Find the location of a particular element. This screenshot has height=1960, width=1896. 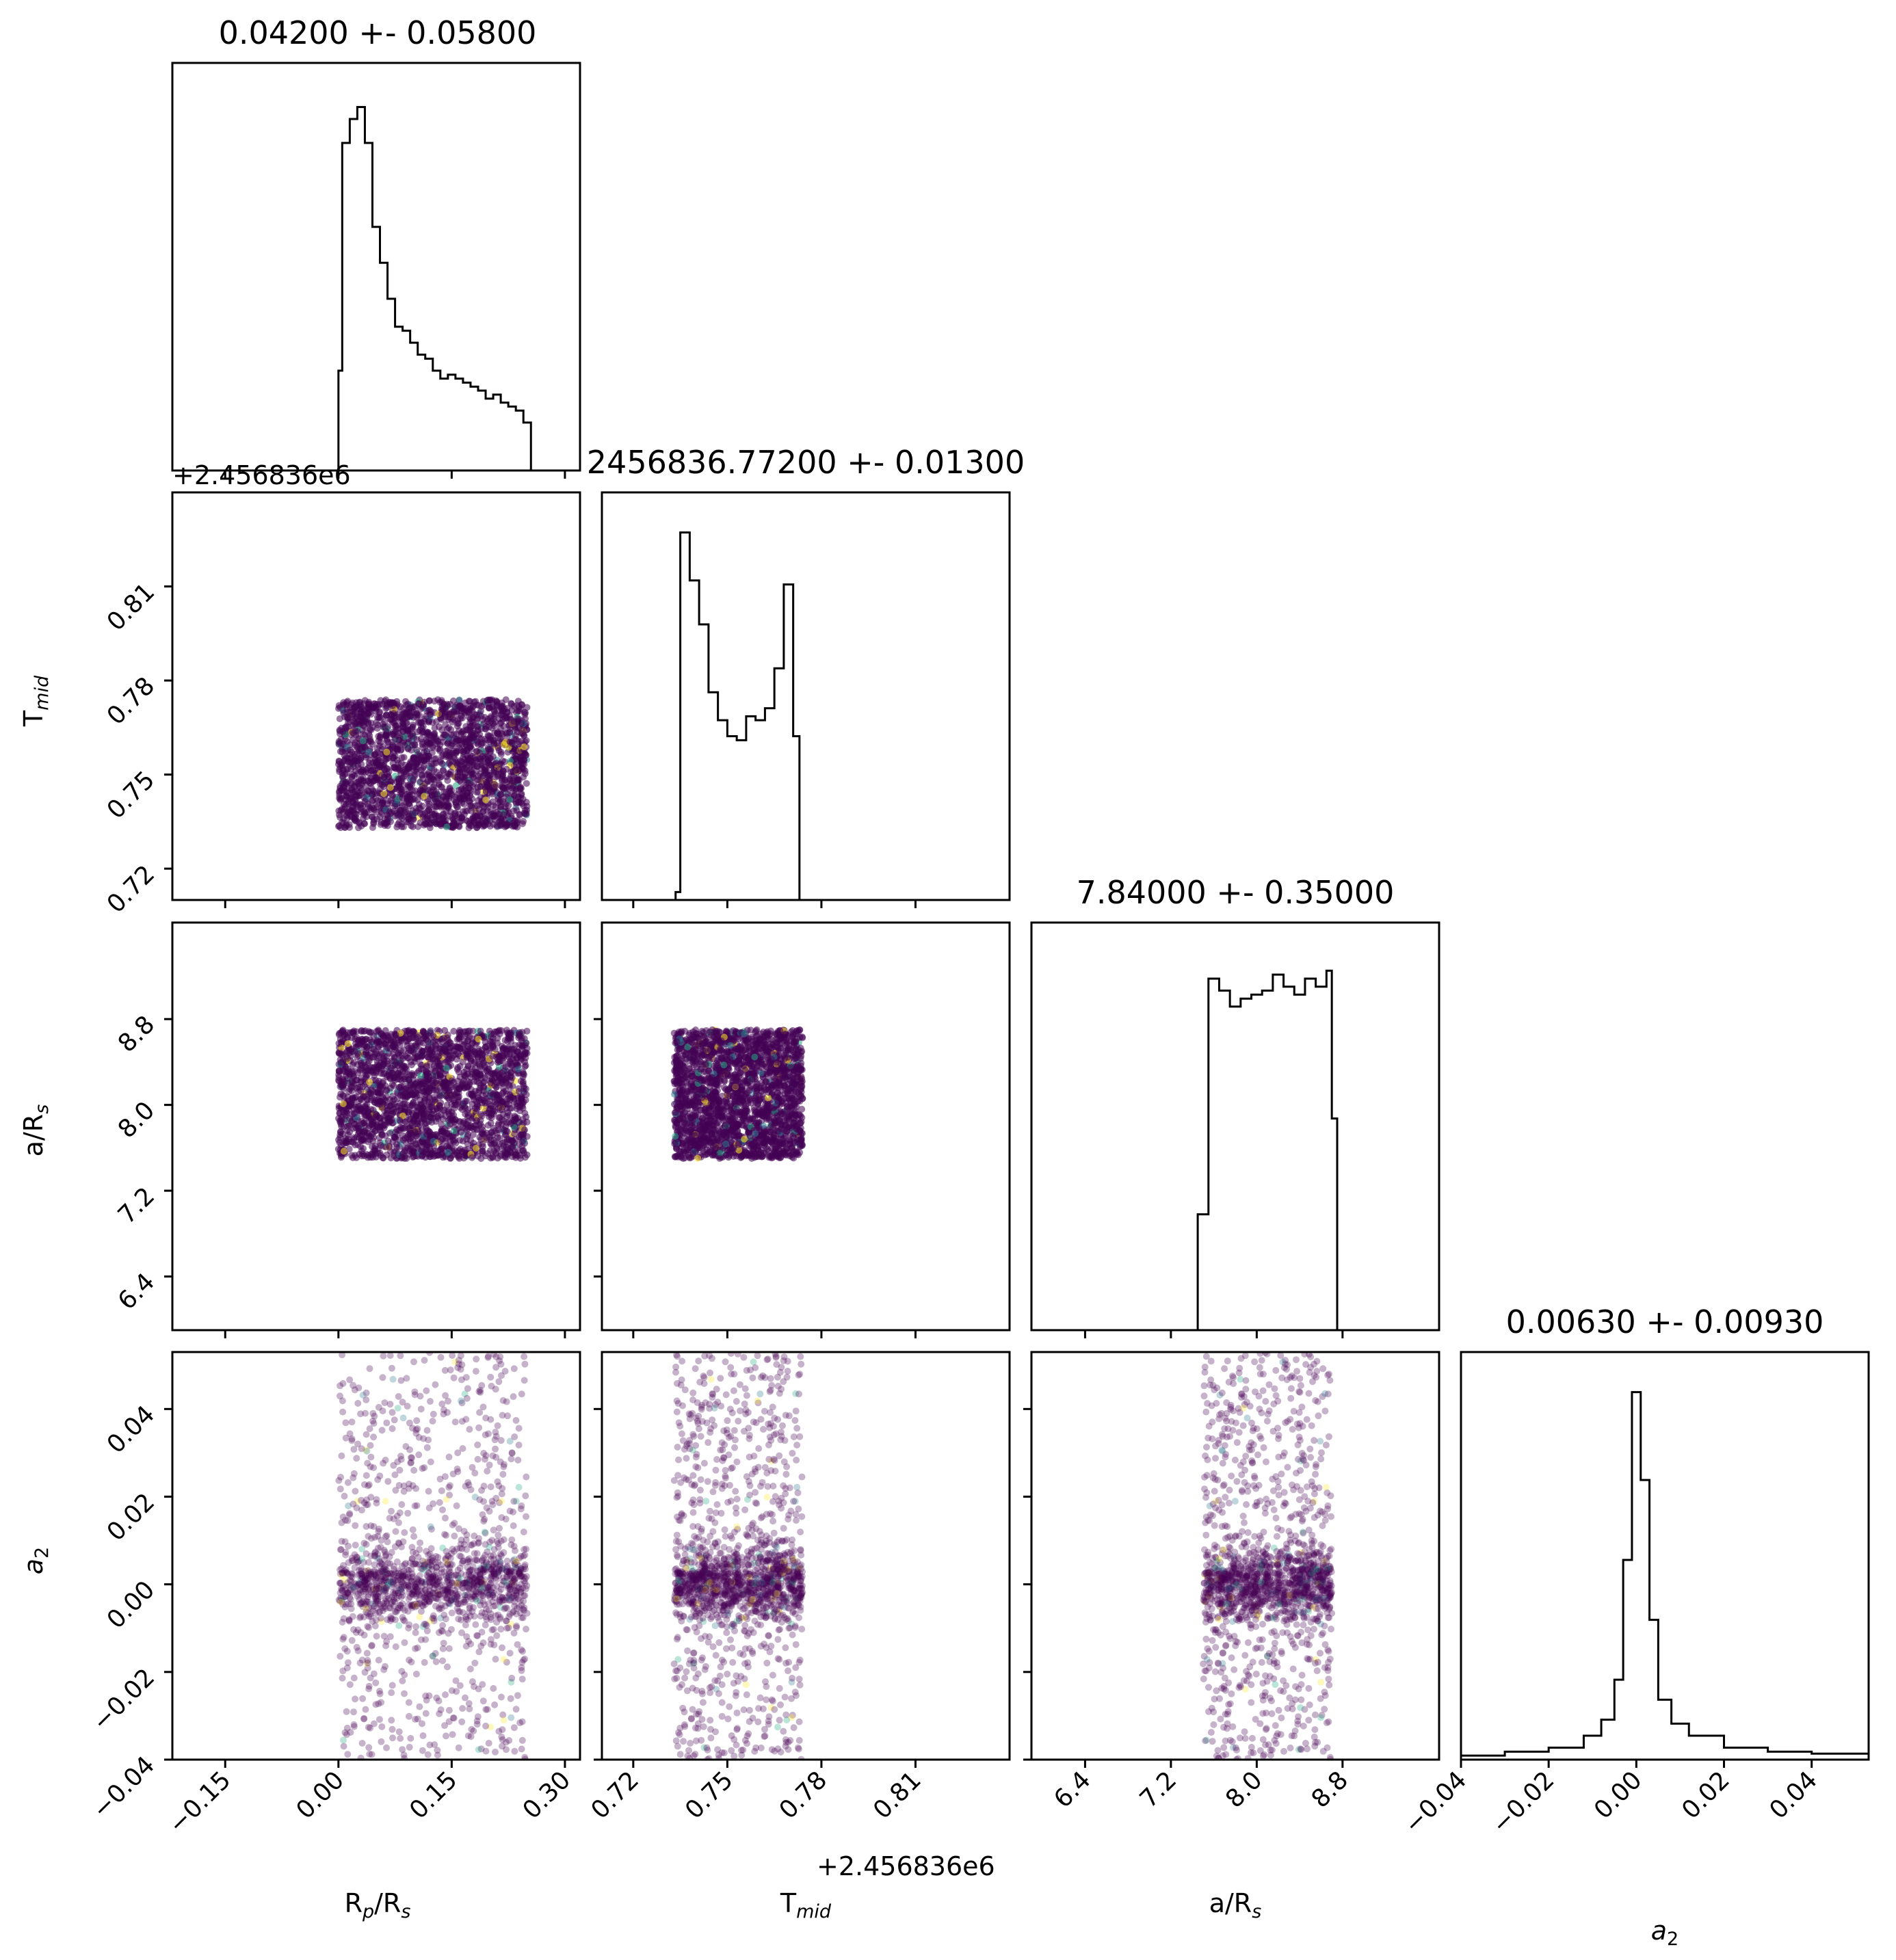

title-rp-rs: 0.04200 +- 0.05800 is located at coordinates (378, 32).